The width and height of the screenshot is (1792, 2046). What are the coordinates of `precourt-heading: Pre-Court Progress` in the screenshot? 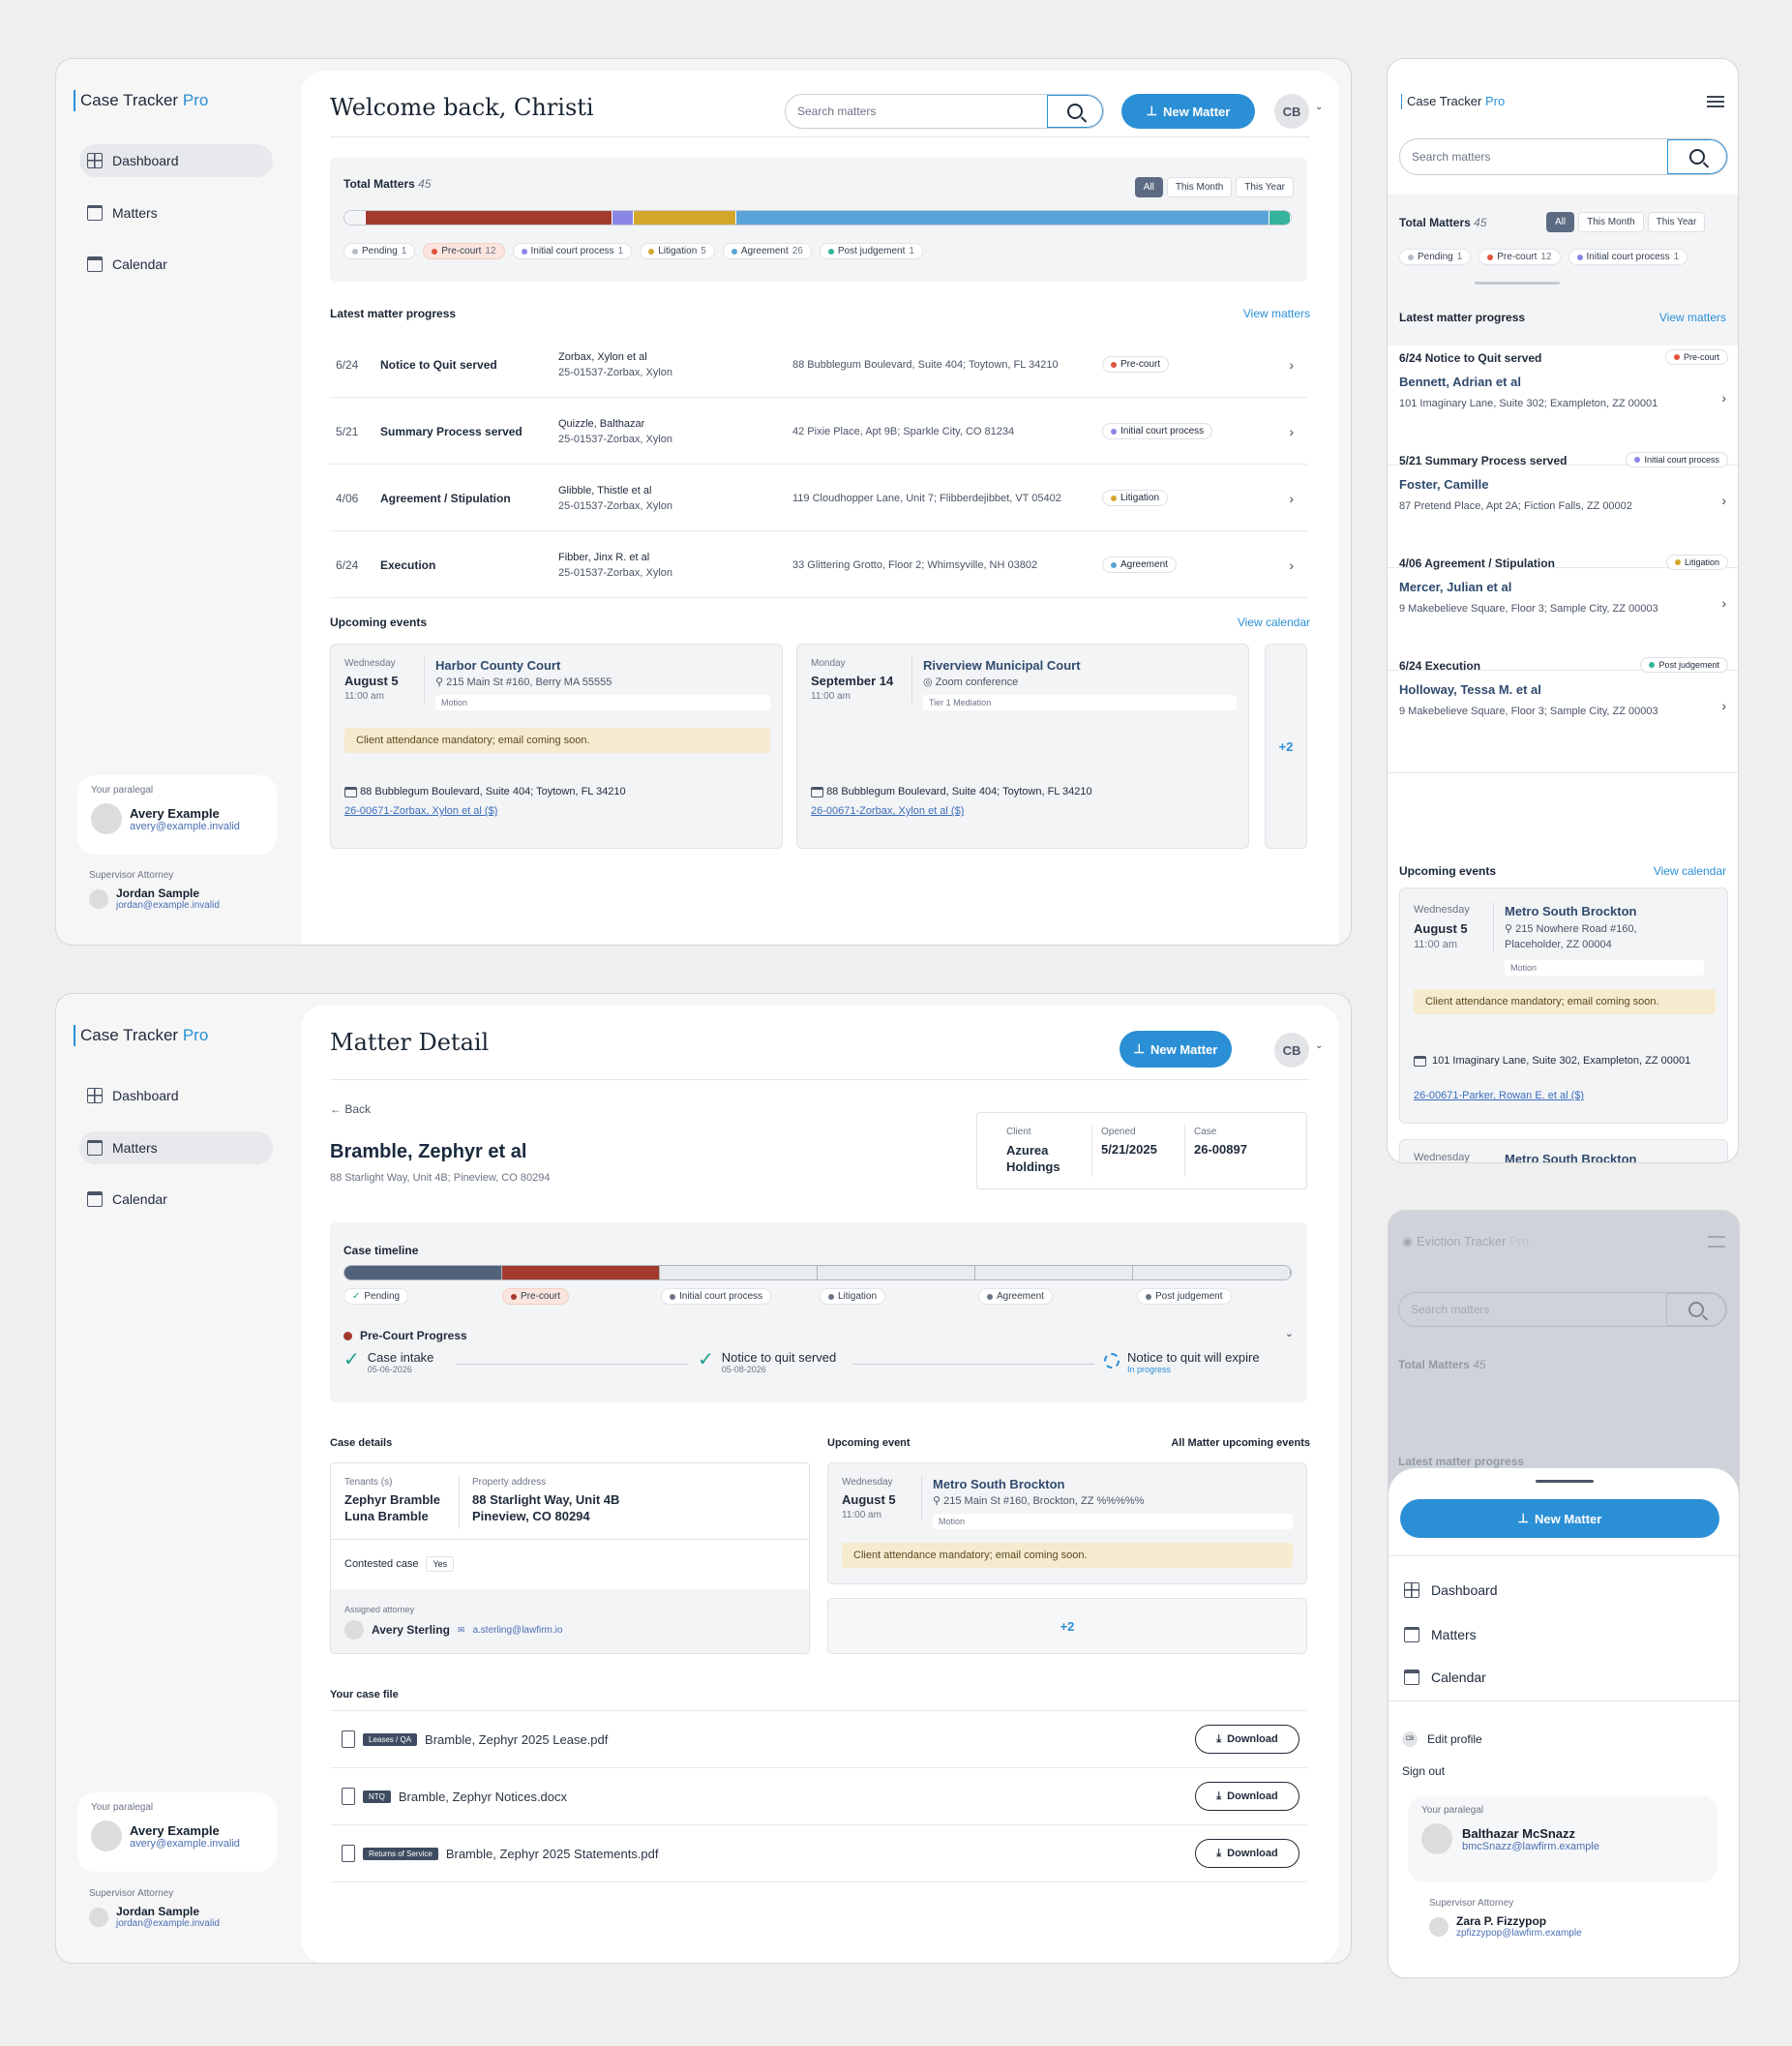 It's located at (405, 1335).